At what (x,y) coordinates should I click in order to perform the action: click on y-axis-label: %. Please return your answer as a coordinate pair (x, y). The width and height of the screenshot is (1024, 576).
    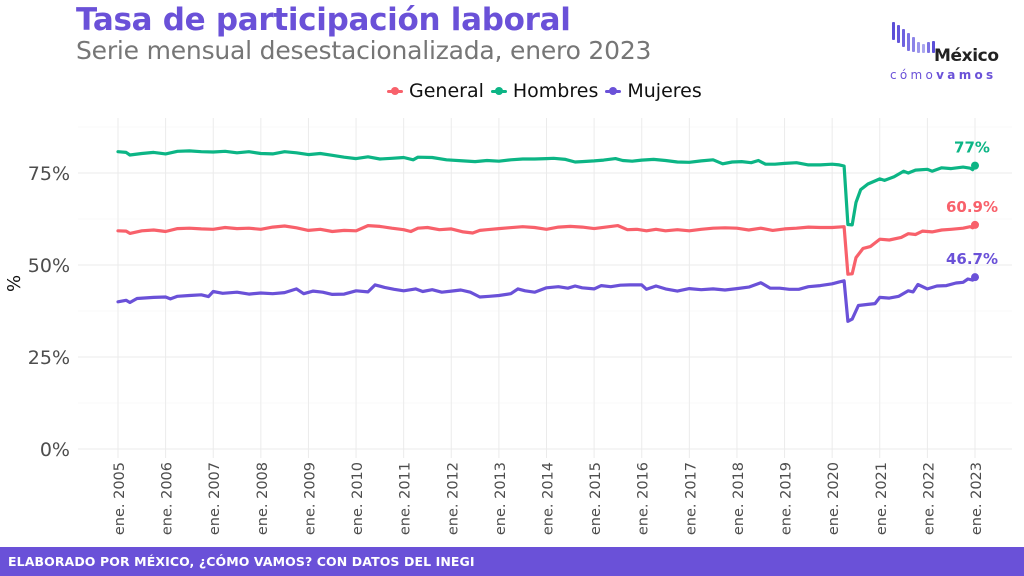
    Looking at the image, I should click on (14, 283).